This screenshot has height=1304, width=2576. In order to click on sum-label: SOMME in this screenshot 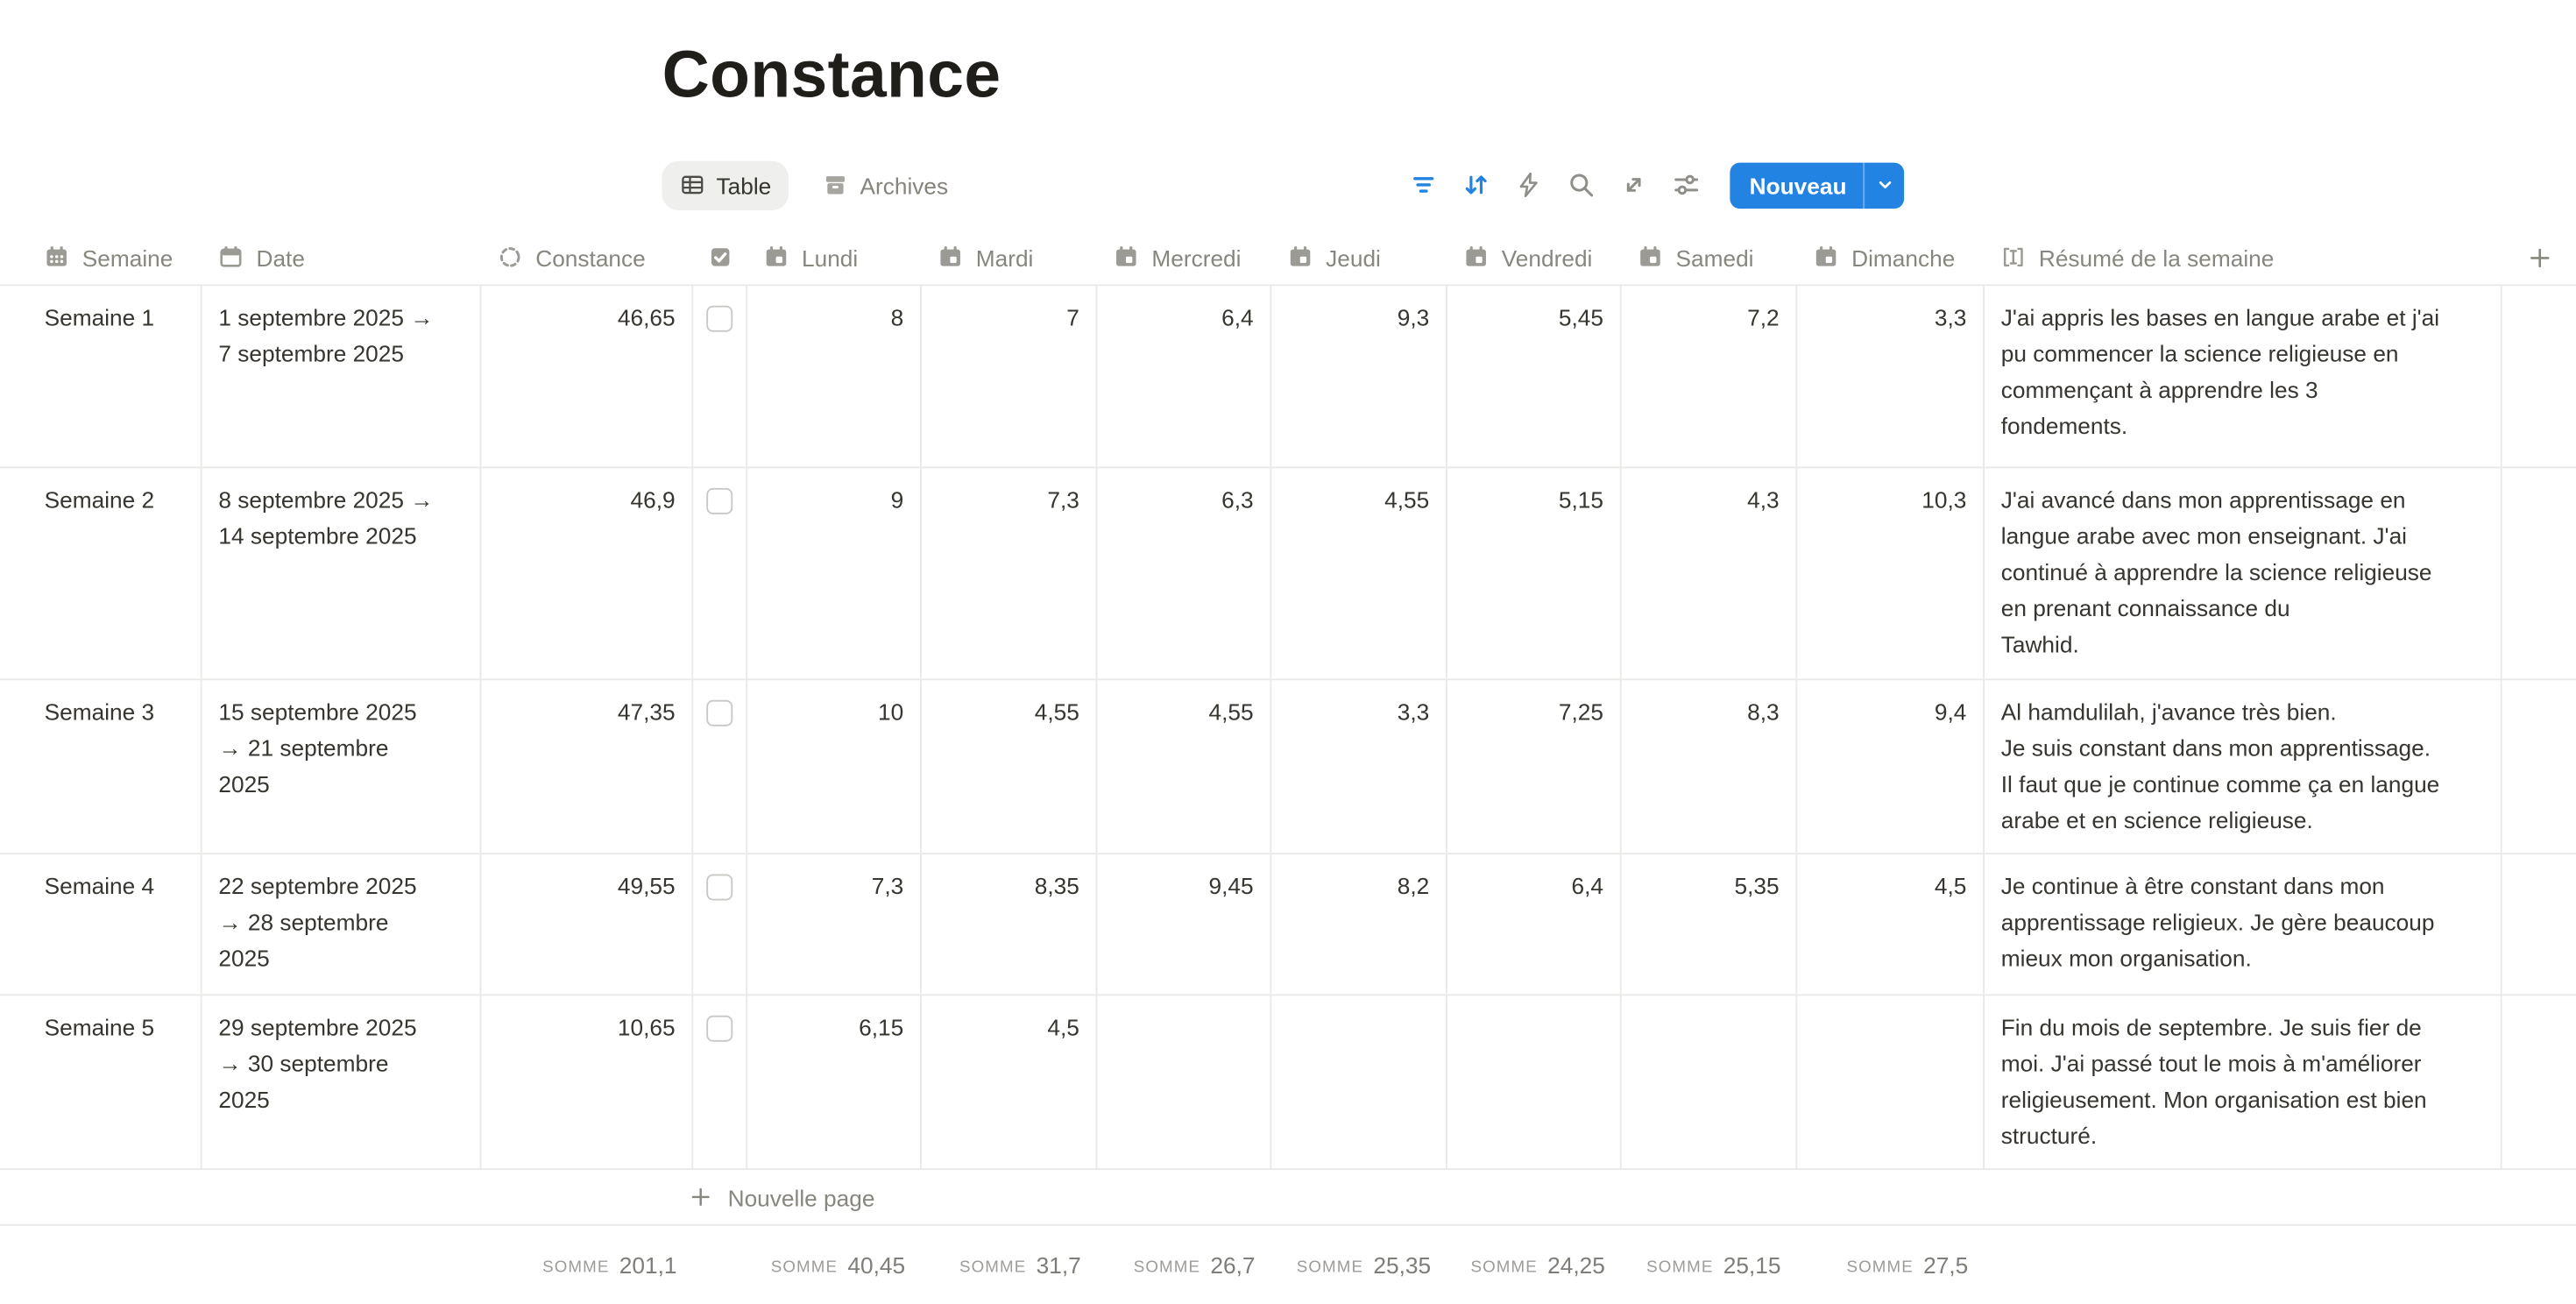, I will do `click(1504, 1267)`.